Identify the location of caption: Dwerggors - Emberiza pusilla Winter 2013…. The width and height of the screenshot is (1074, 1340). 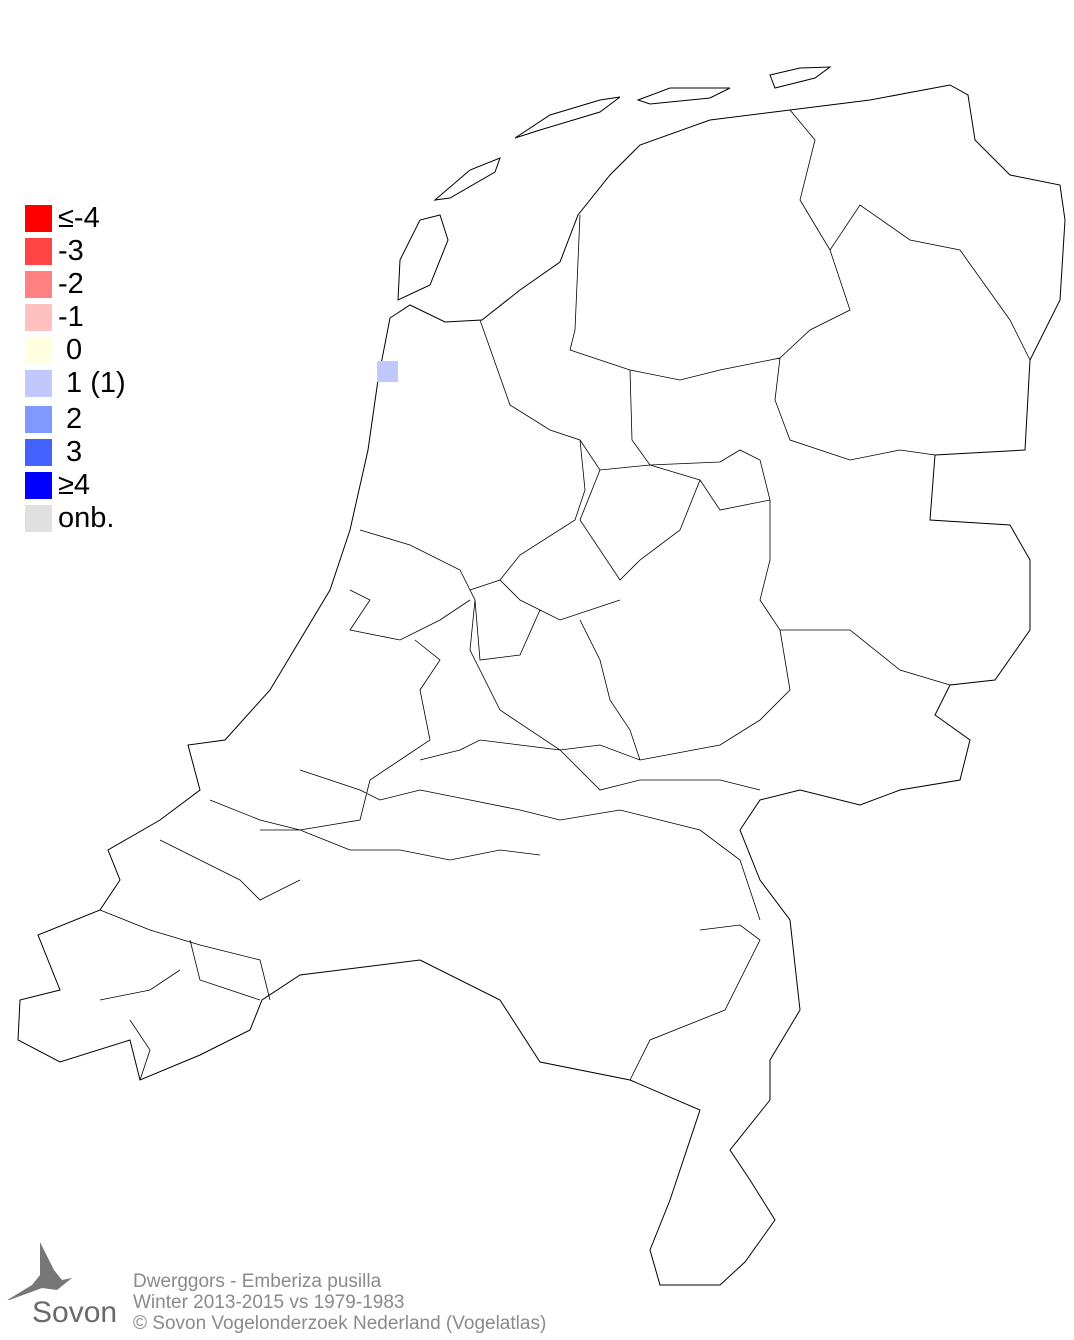
(339, 1302).